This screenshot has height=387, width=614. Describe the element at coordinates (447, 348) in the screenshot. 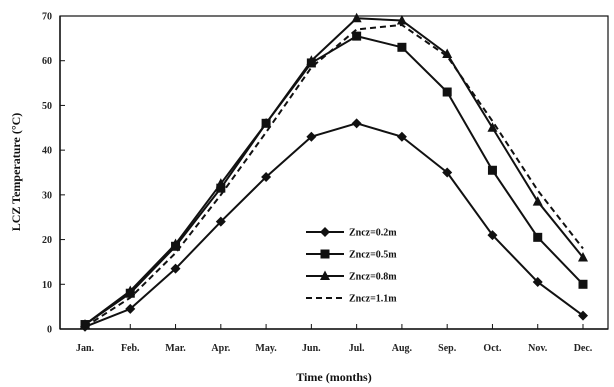

I see `x-tick-label: Sep.` at that location.